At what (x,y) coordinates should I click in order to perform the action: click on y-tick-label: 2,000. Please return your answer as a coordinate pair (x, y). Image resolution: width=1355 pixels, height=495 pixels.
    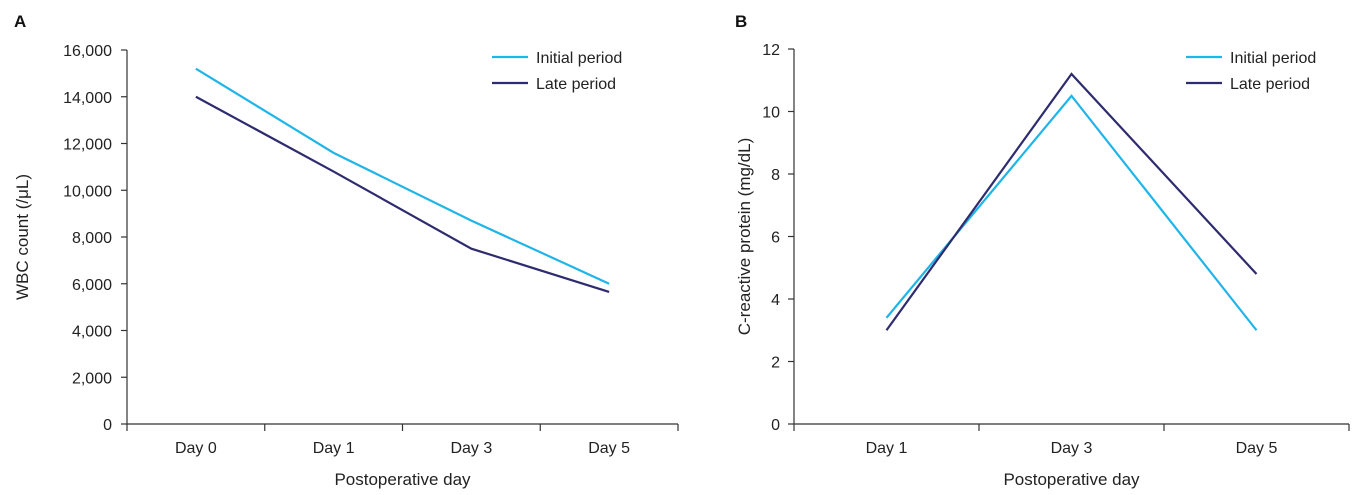
    Looking at the image, I should click on (92, 378).